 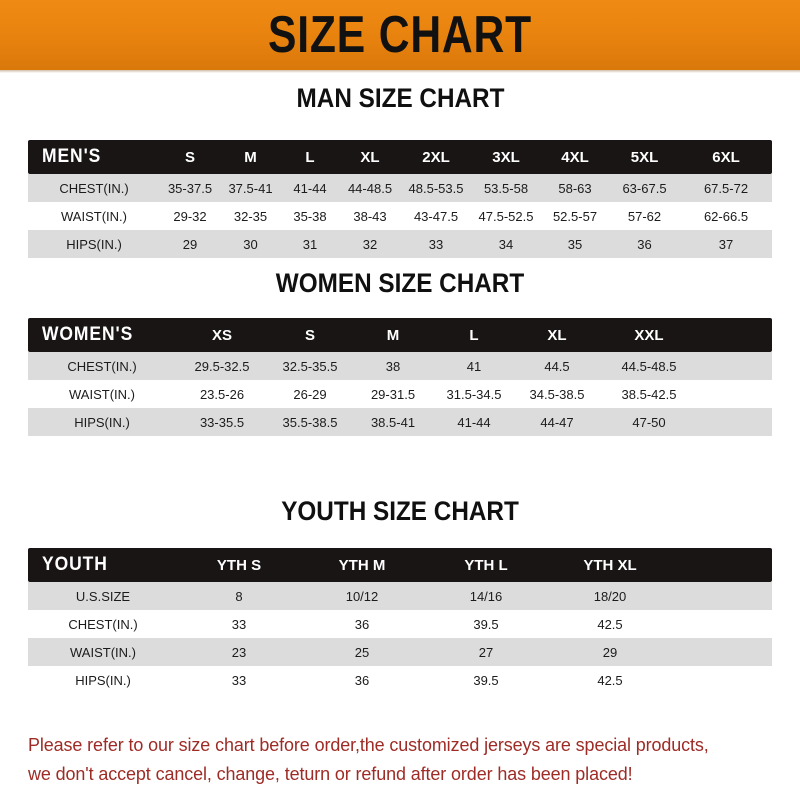 What do you see at coordinates (649, 394) in the screenshot?
I see `women-waist-xxl: 38.5-42.5` at bounding box center [649, 394].